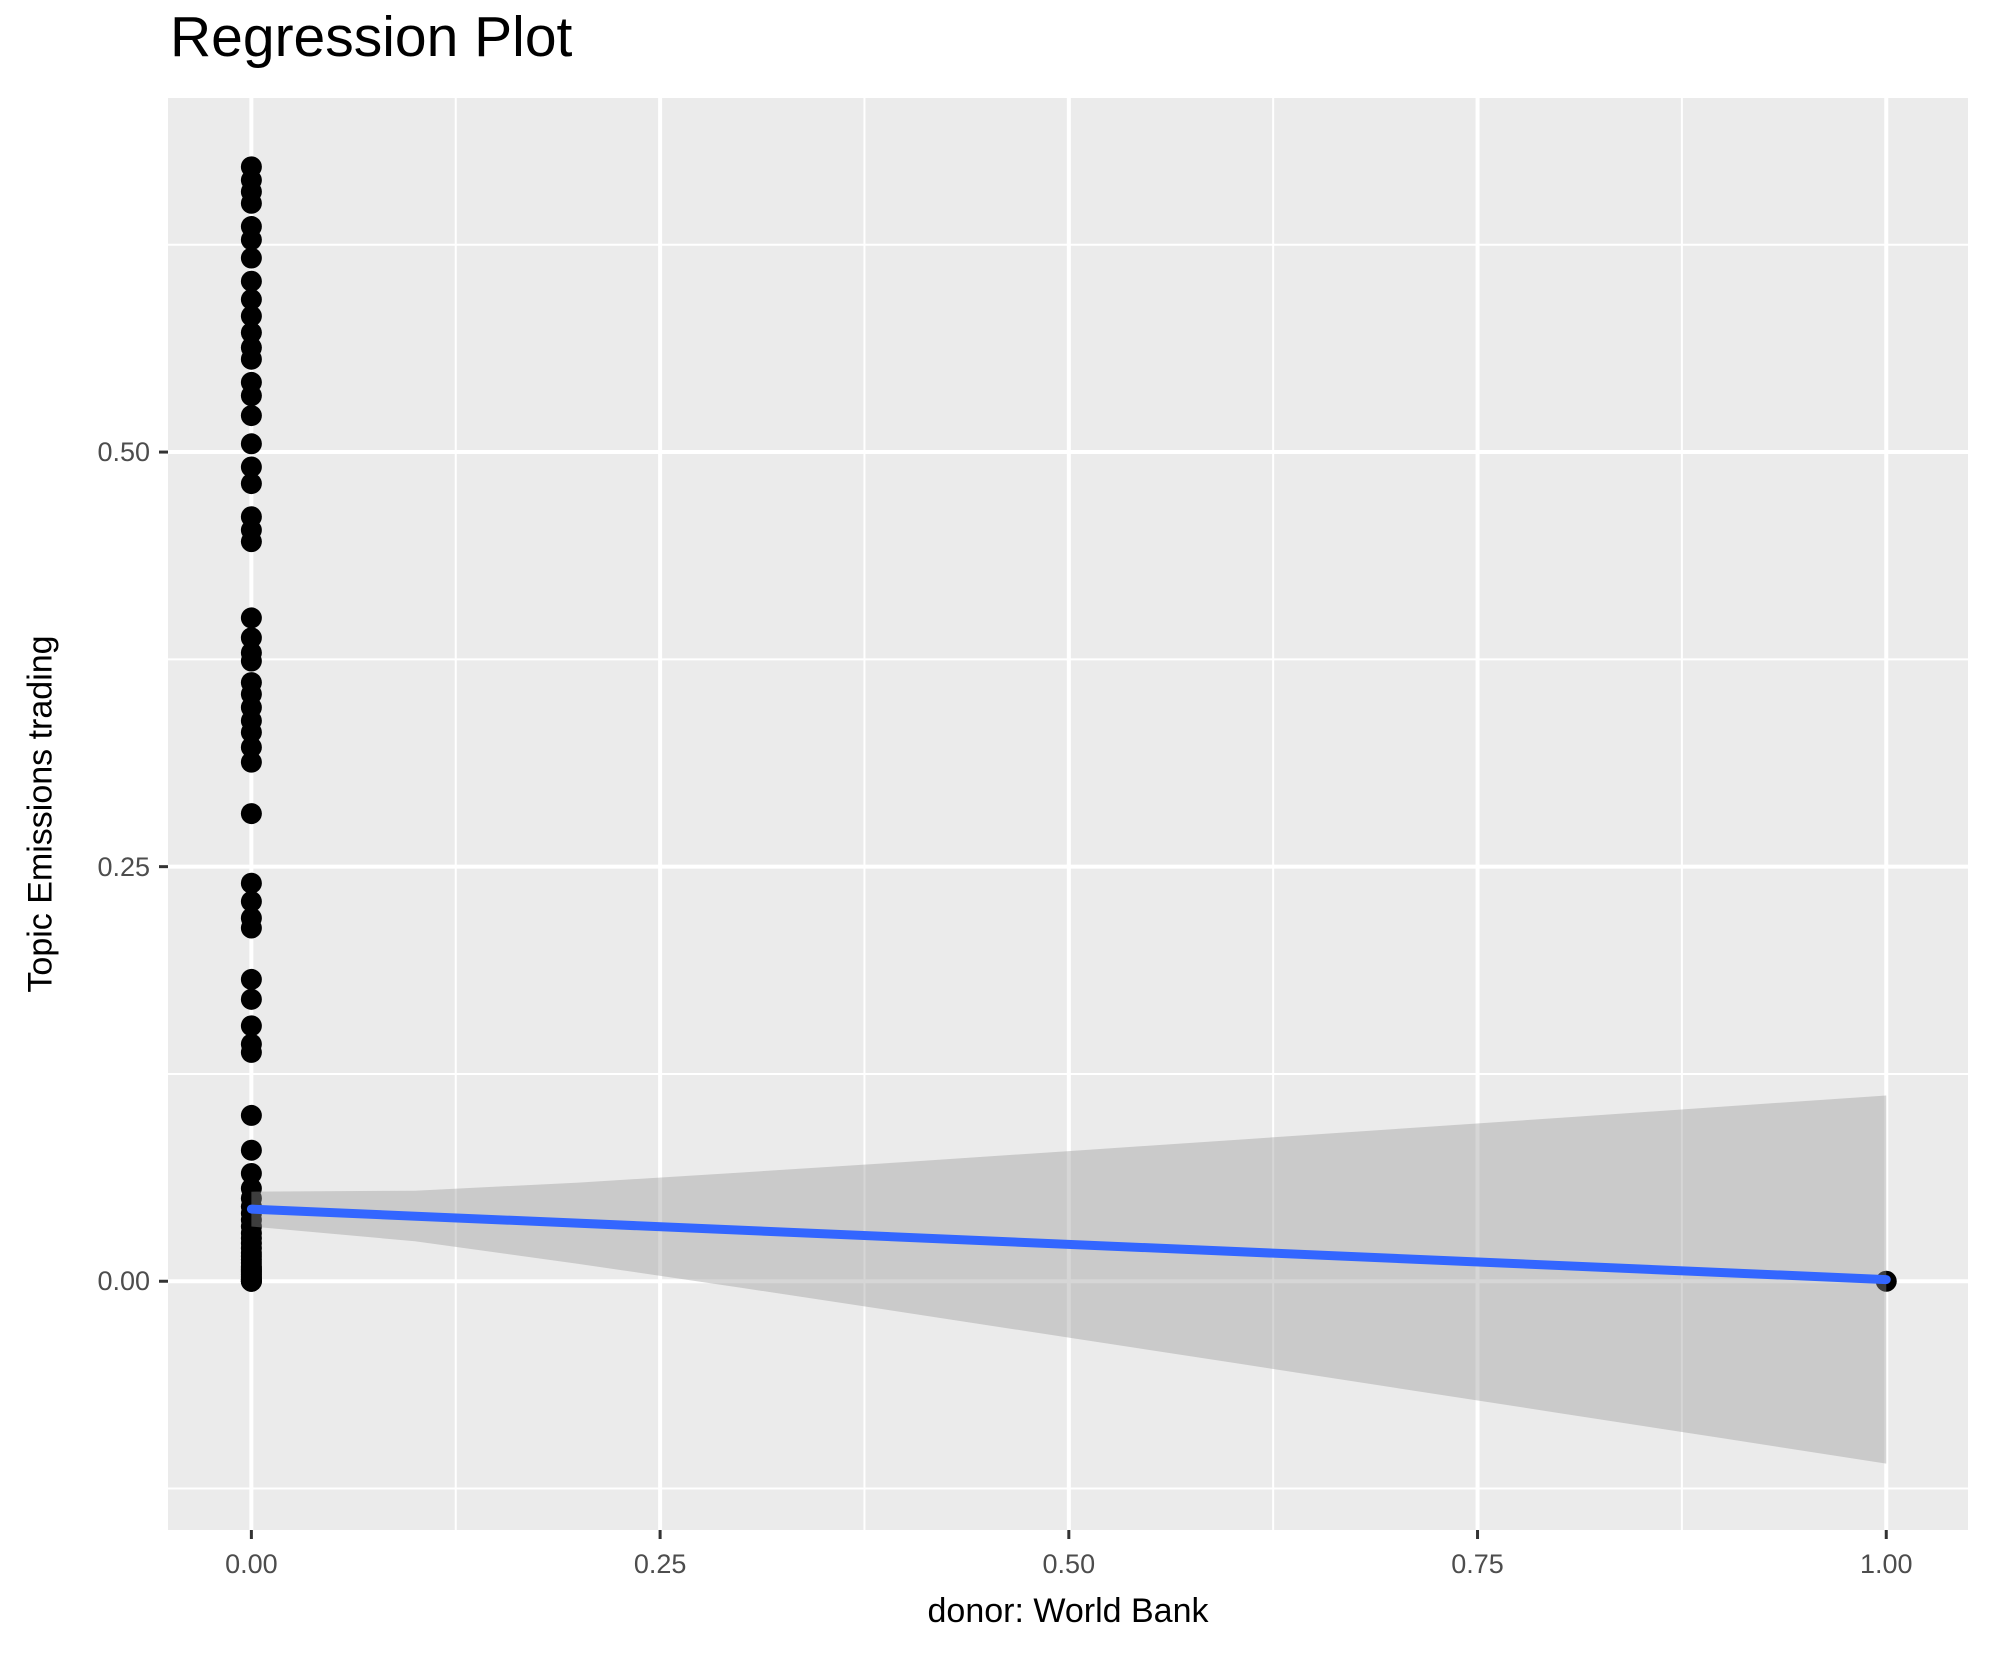 The height and width of the screenshot is (1665, 1990). Describe the element at coordinates (660, 1564) in the screenshot. I see `x-tick-label: 0.25` at that location.